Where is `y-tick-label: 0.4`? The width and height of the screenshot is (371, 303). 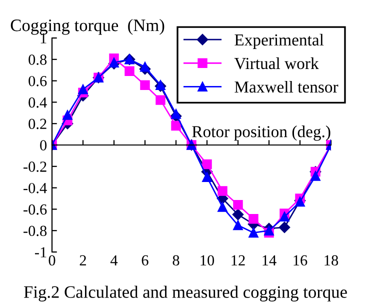 y-tick-label: 0.4 is located at coordinates (37, 102).